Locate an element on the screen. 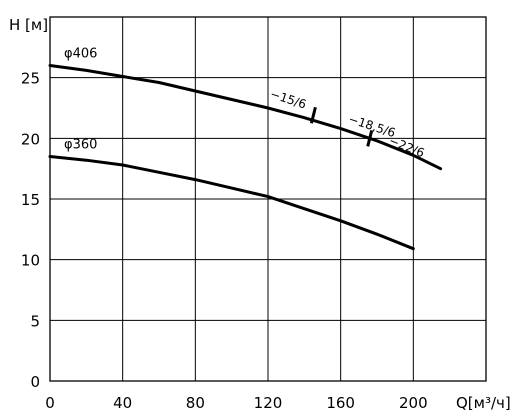  x-tick-label: 80 is located at coordinates (195, 403).